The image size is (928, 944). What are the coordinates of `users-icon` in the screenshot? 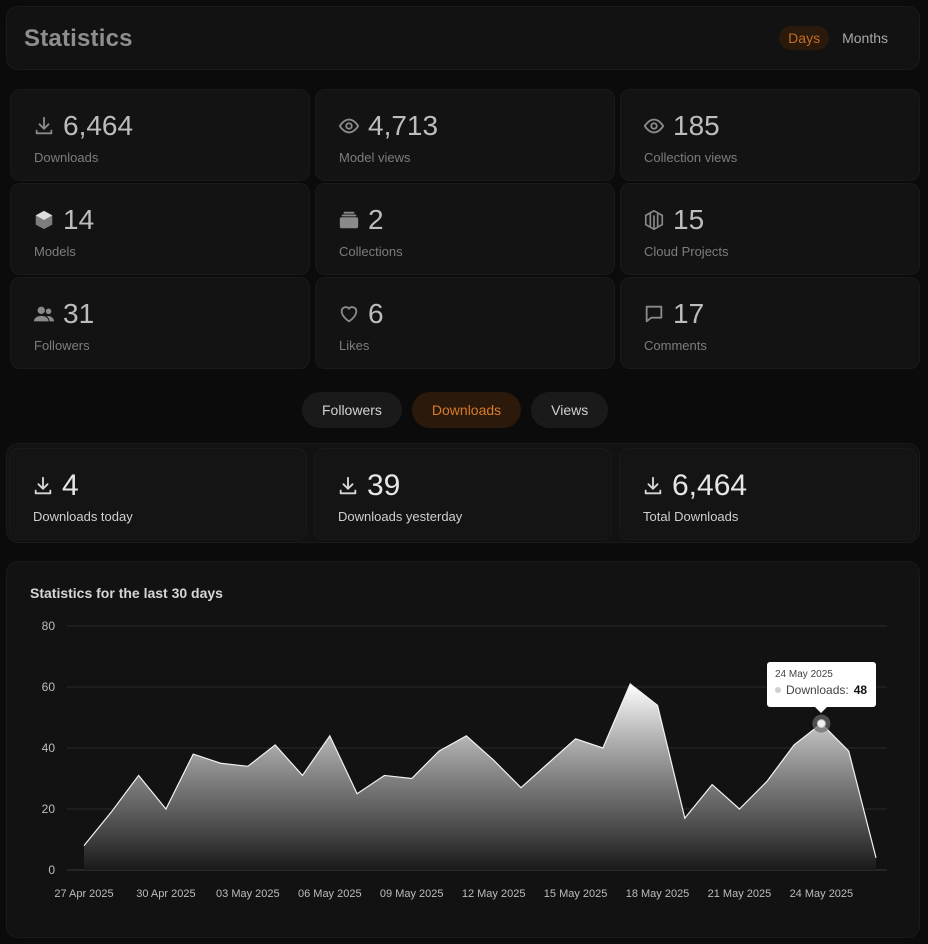 It's located at (44, 314).